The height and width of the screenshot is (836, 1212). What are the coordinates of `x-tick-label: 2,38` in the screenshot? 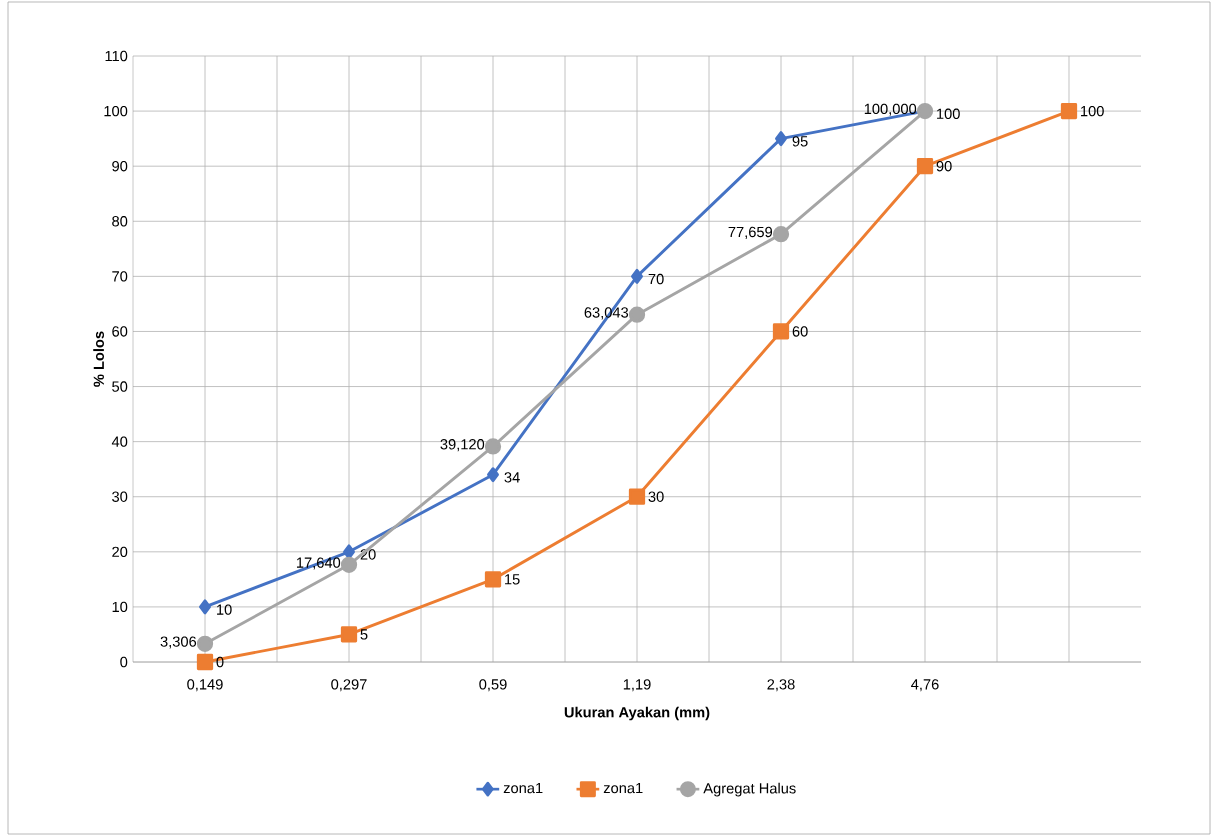 It's located at (781, 685).